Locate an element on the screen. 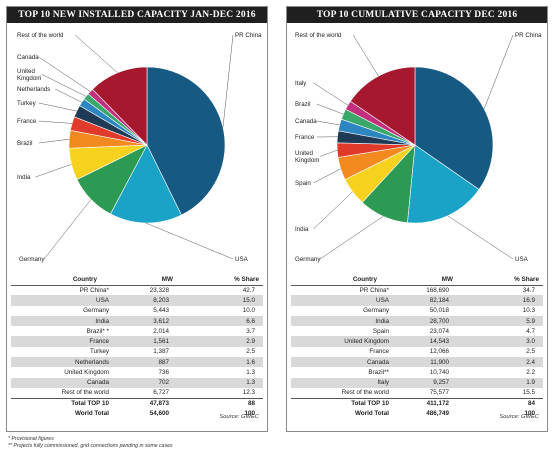 The width and height of the screenshot is (554, 457). table-header-row: Country MW% Share is located at coordinates (137, 280).